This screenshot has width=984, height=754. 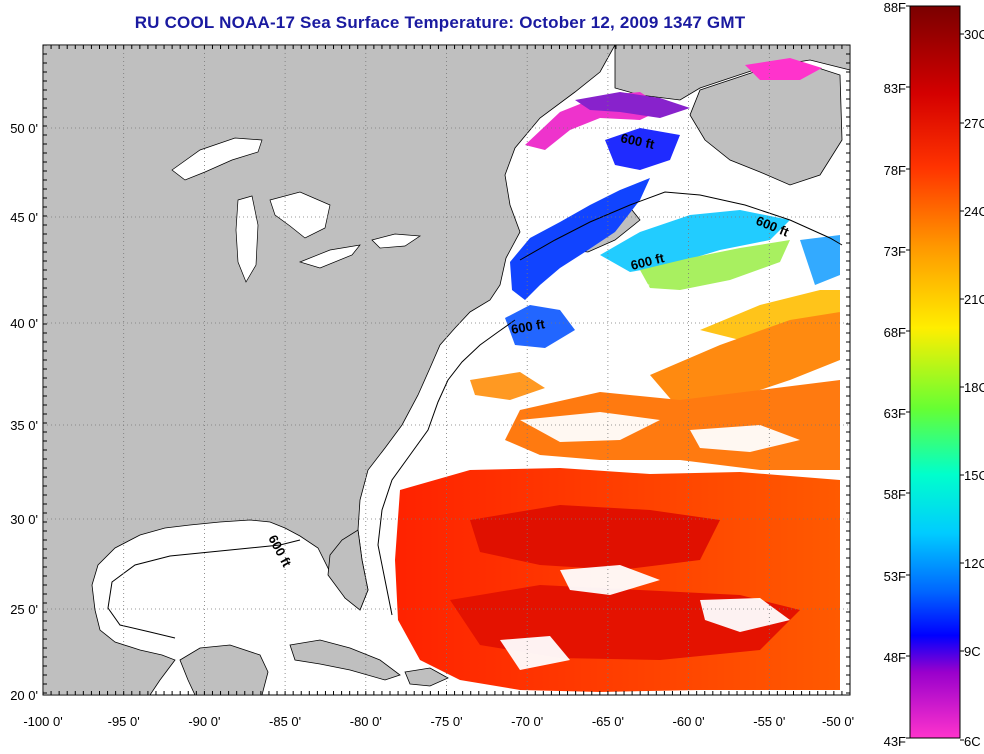 I want to click on fahrenheit-labels: 88F 83F 78F 73F 68F 63F 58F 53F 48F 43F, so click(x=895, y=374).